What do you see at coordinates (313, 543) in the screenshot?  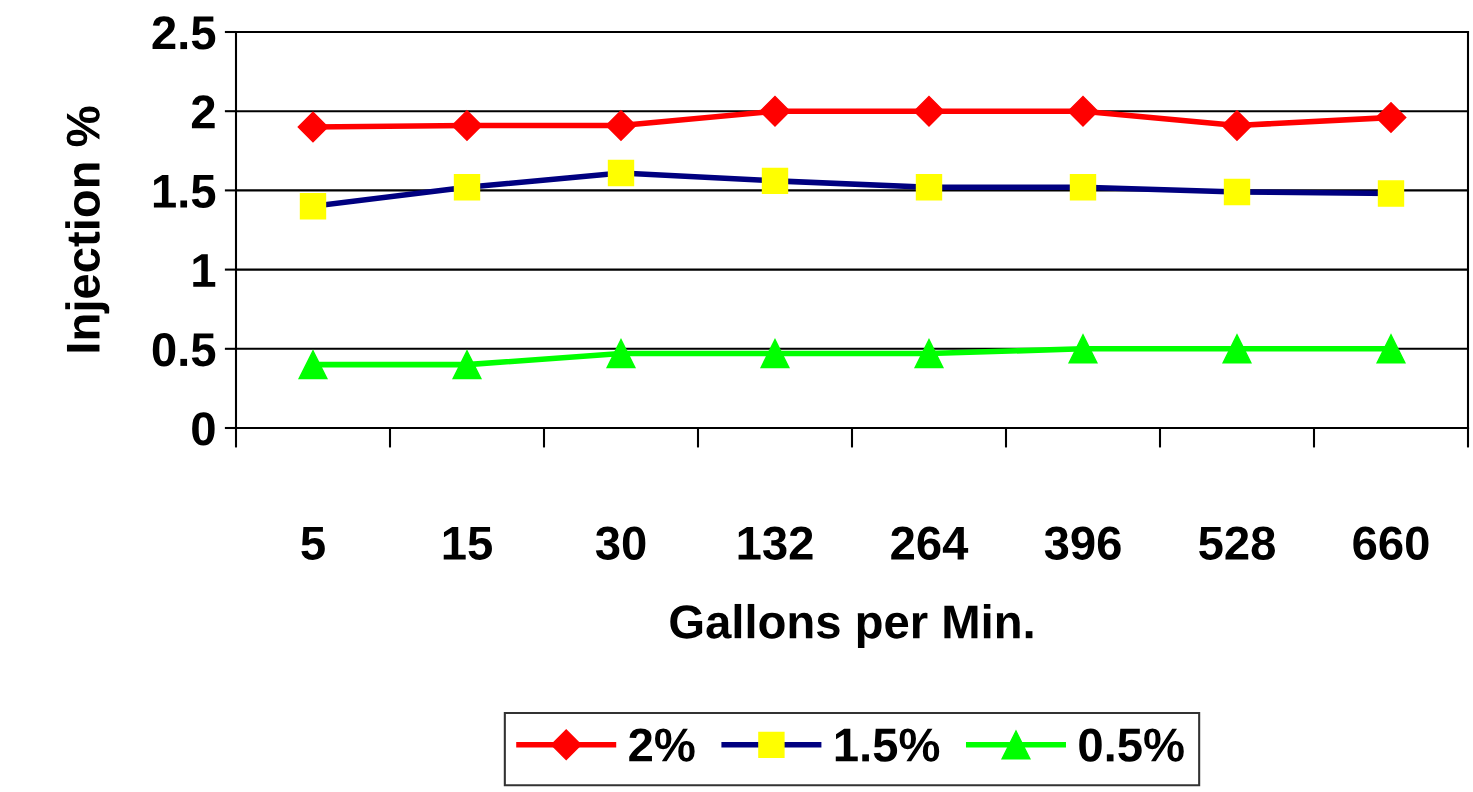 I see `x-tick-label: 5` at bounding box center [313, 543].